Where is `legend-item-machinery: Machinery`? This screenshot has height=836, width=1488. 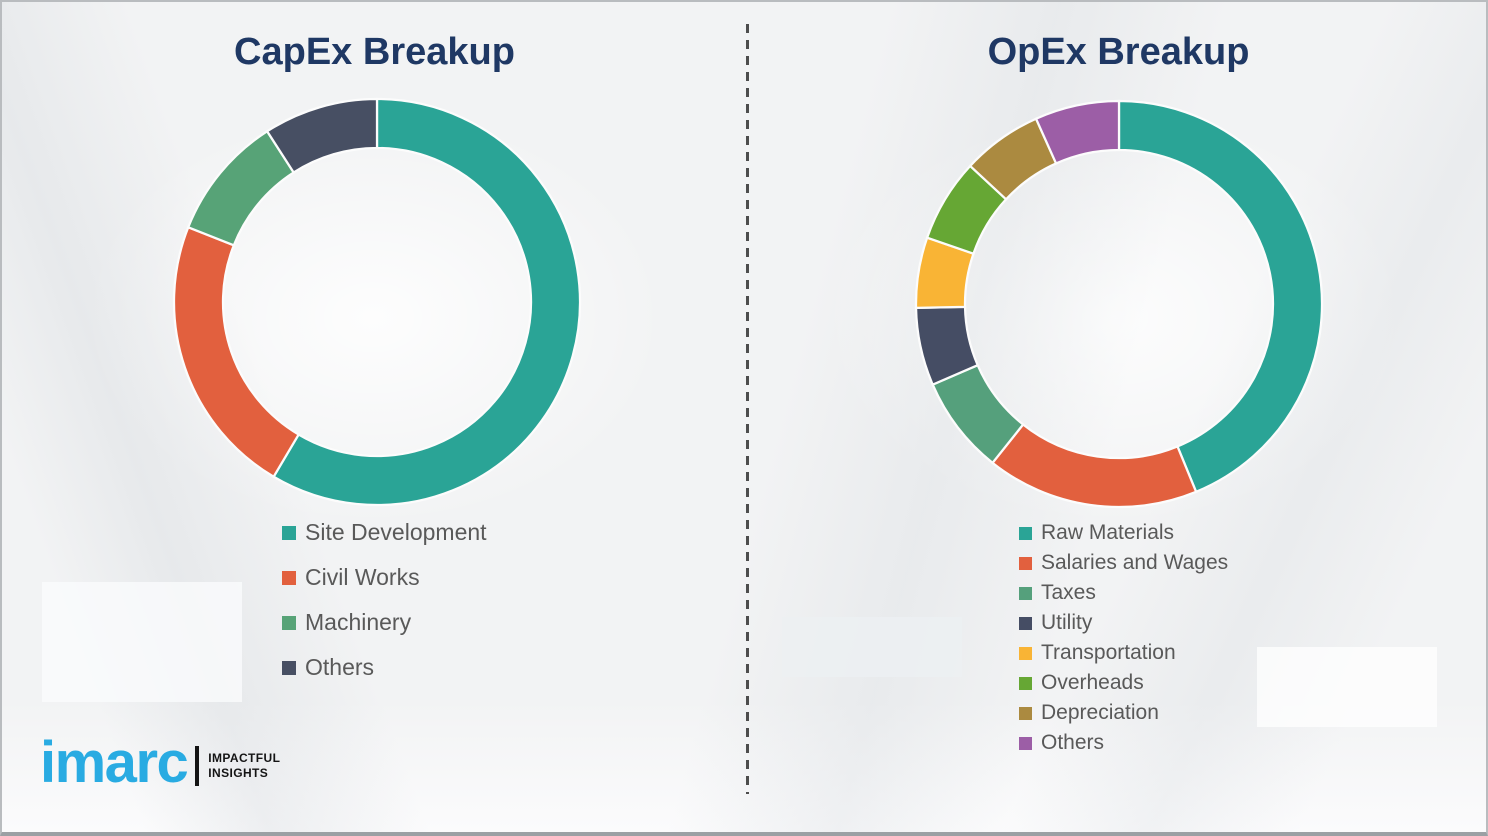
legend-item-machinery: Machinery is located at coordinates (384, 622).